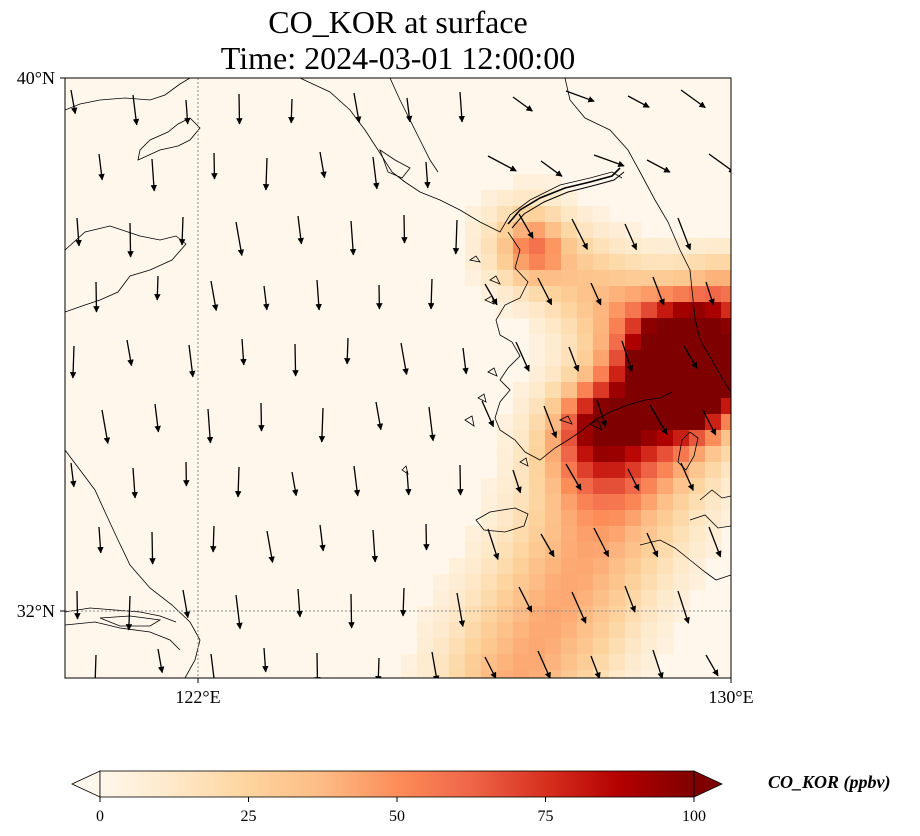 Image resolution: width=920 pixels, height=836 pixels. I want to click on lon-tick-130: 130°E, so click(730, 697).